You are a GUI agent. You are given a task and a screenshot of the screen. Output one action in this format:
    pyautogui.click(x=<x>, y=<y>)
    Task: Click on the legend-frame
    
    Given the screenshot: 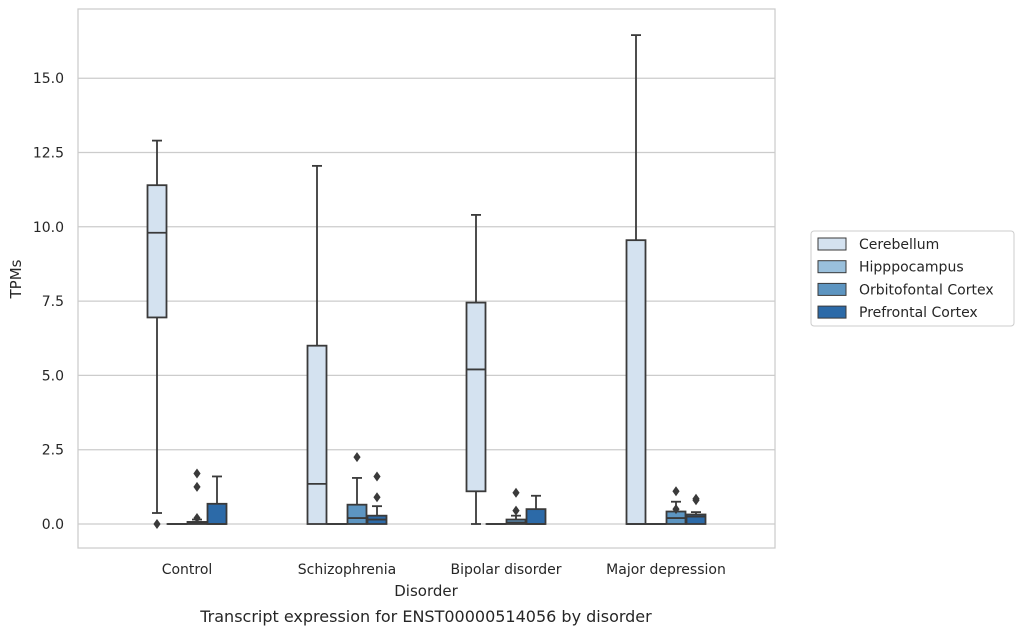 What is the action you would take?
    pyautogui.click(x=912, y=278)
    